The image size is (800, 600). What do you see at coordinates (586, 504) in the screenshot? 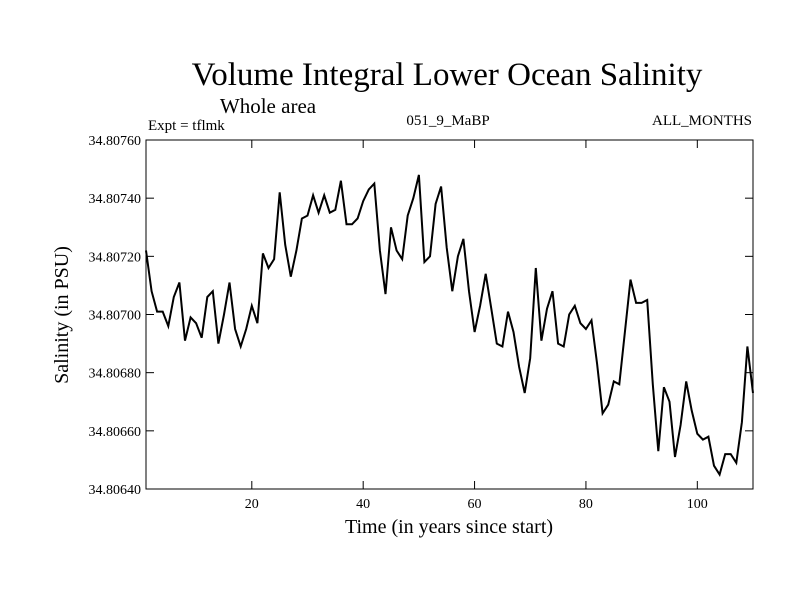
I see `x-tick-label: 80` at bounding box center [586, 504].